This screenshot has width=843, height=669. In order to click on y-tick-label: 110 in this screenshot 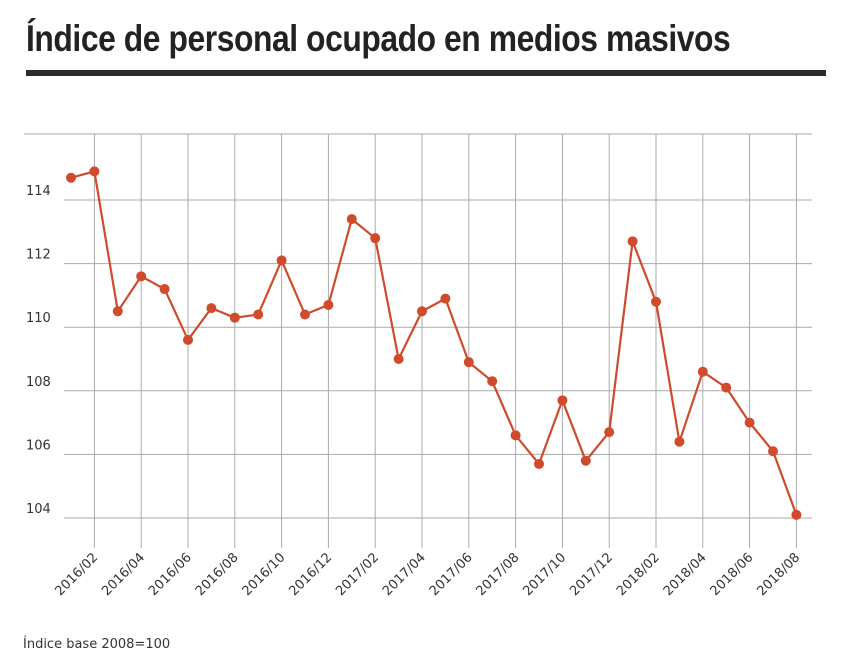, I will do `click(38, 318)`.